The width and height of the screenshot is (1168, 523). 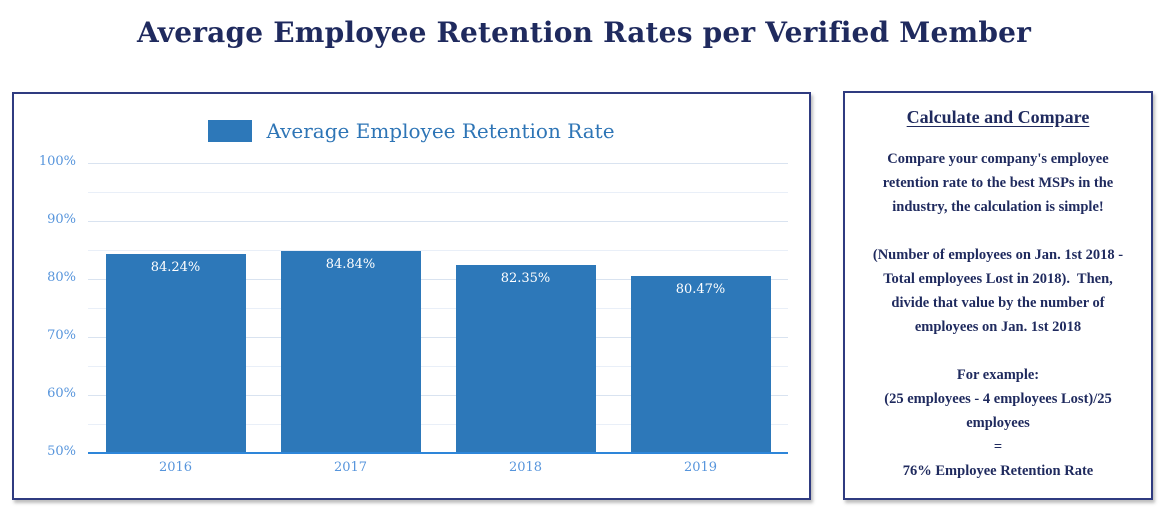 What do you see at coordinates (438, 453) in the screenshot?
I see `x-axis-baseline` at bounding box center [438, 453].